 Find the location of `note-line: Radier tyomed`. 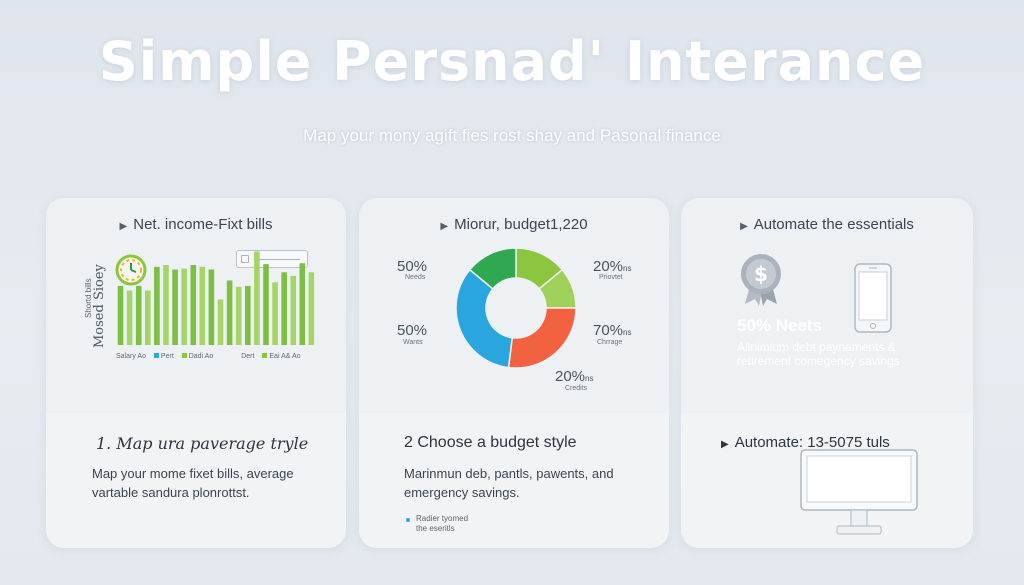

note-line: Radier tyomed is located at coordinates (442, 518).